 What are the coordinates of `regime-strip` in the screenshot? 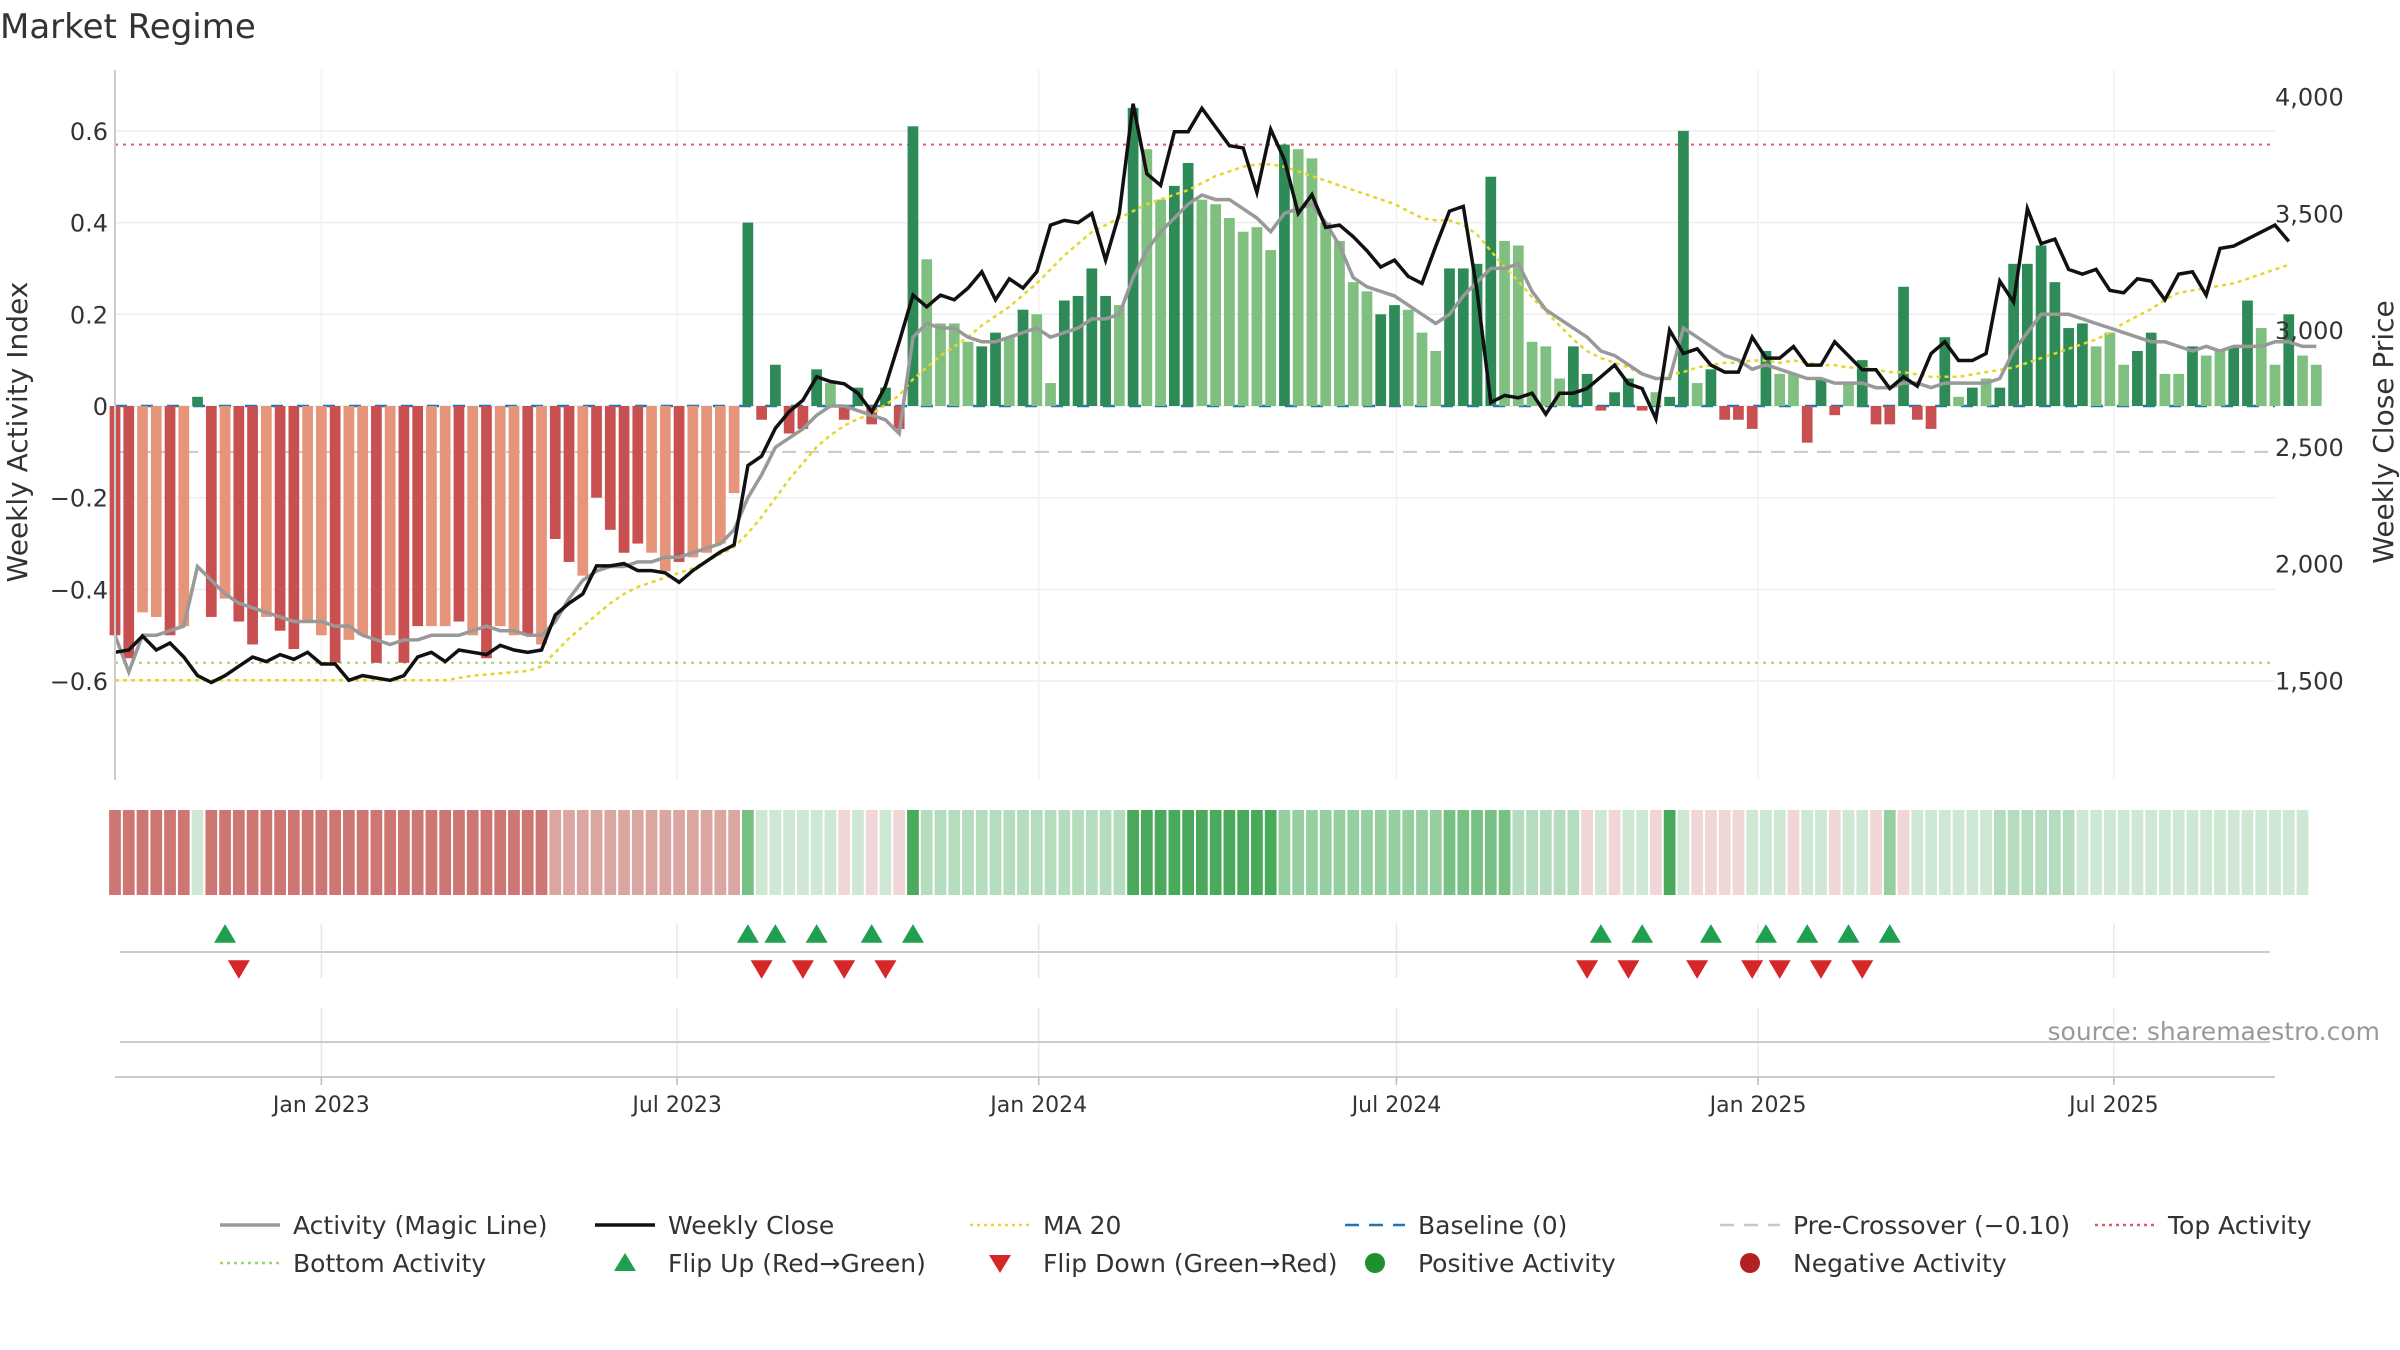 It's located at (1209, 852).